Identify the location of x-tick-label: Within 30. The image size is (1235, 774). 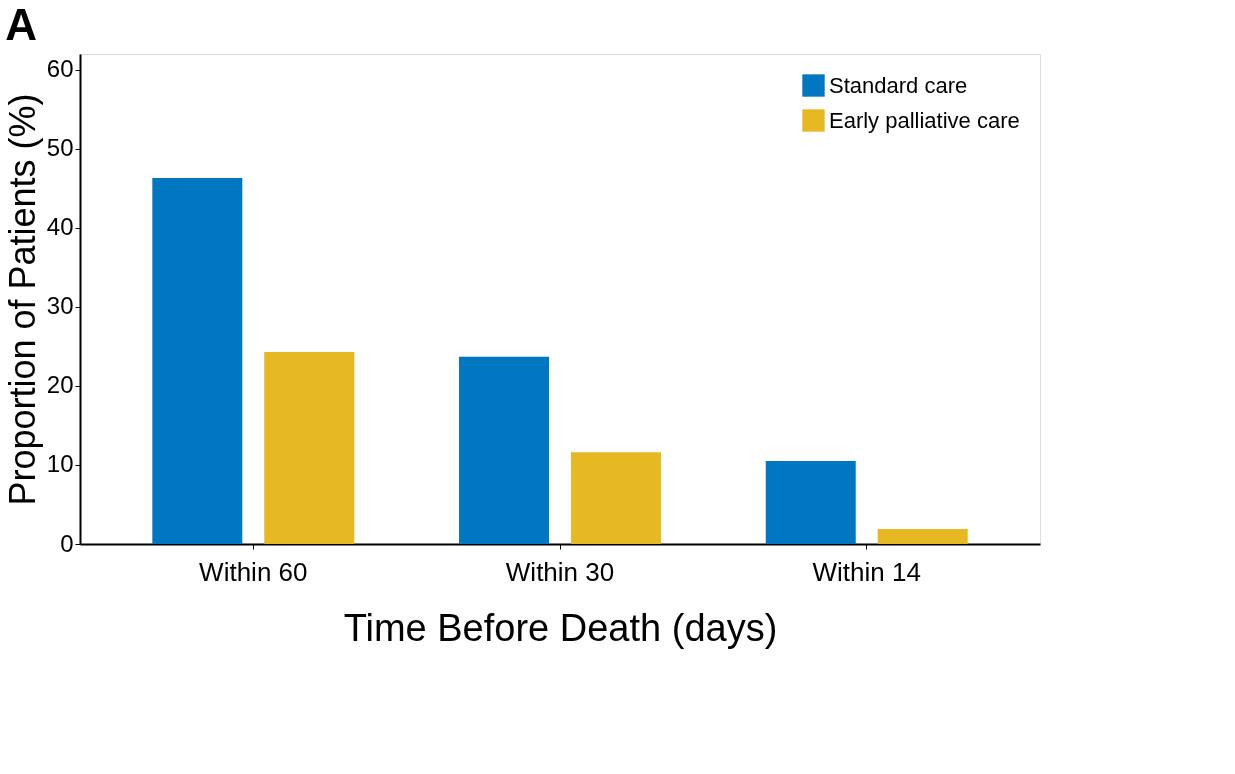
(560, 571).